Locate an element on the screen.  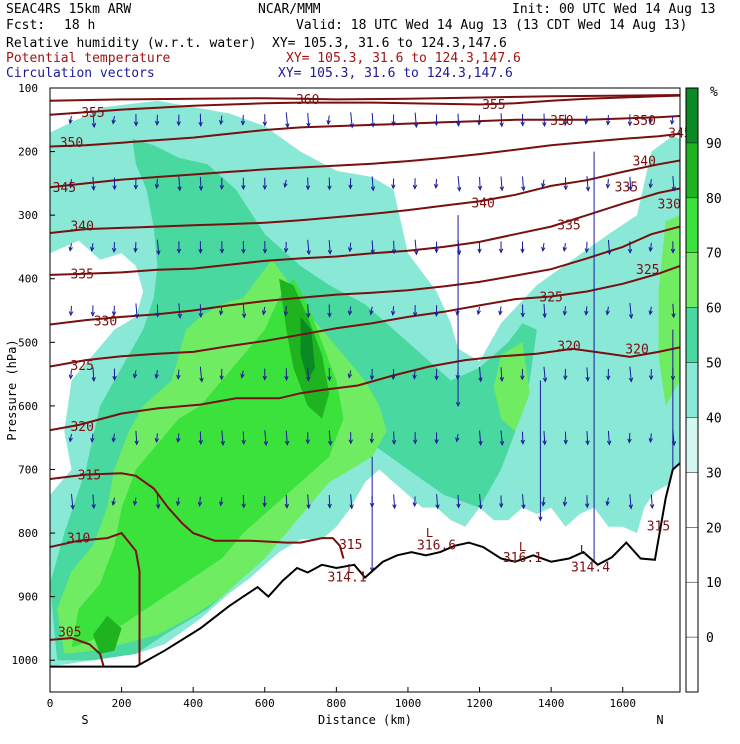
colorbar-unit: % is located at coordinates (714, 92).